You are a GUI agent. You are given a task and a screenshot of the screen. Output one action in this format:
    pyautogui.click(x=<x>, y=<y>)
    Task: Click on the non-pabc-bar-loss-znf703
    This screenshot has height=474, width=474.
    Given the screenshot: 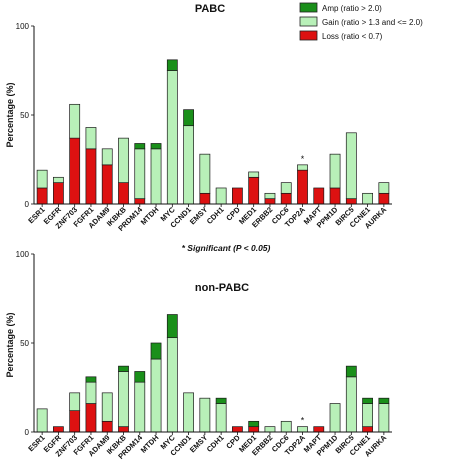 What is the action you would take?
    pyautogui.click(x=75, y=421)
    